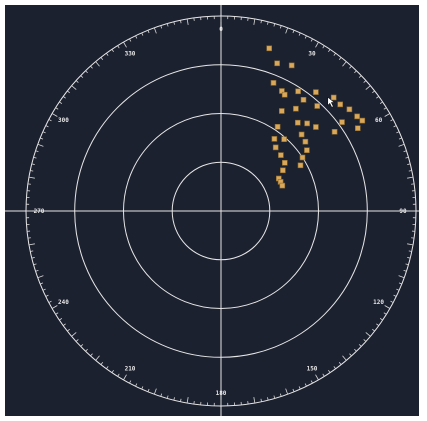 The height and width of the screenshot is (421, 427). What do you see at coordinates (403, 211) in the screenshot?
I see `bearing-label: 90` at bounding box center [403, 211].